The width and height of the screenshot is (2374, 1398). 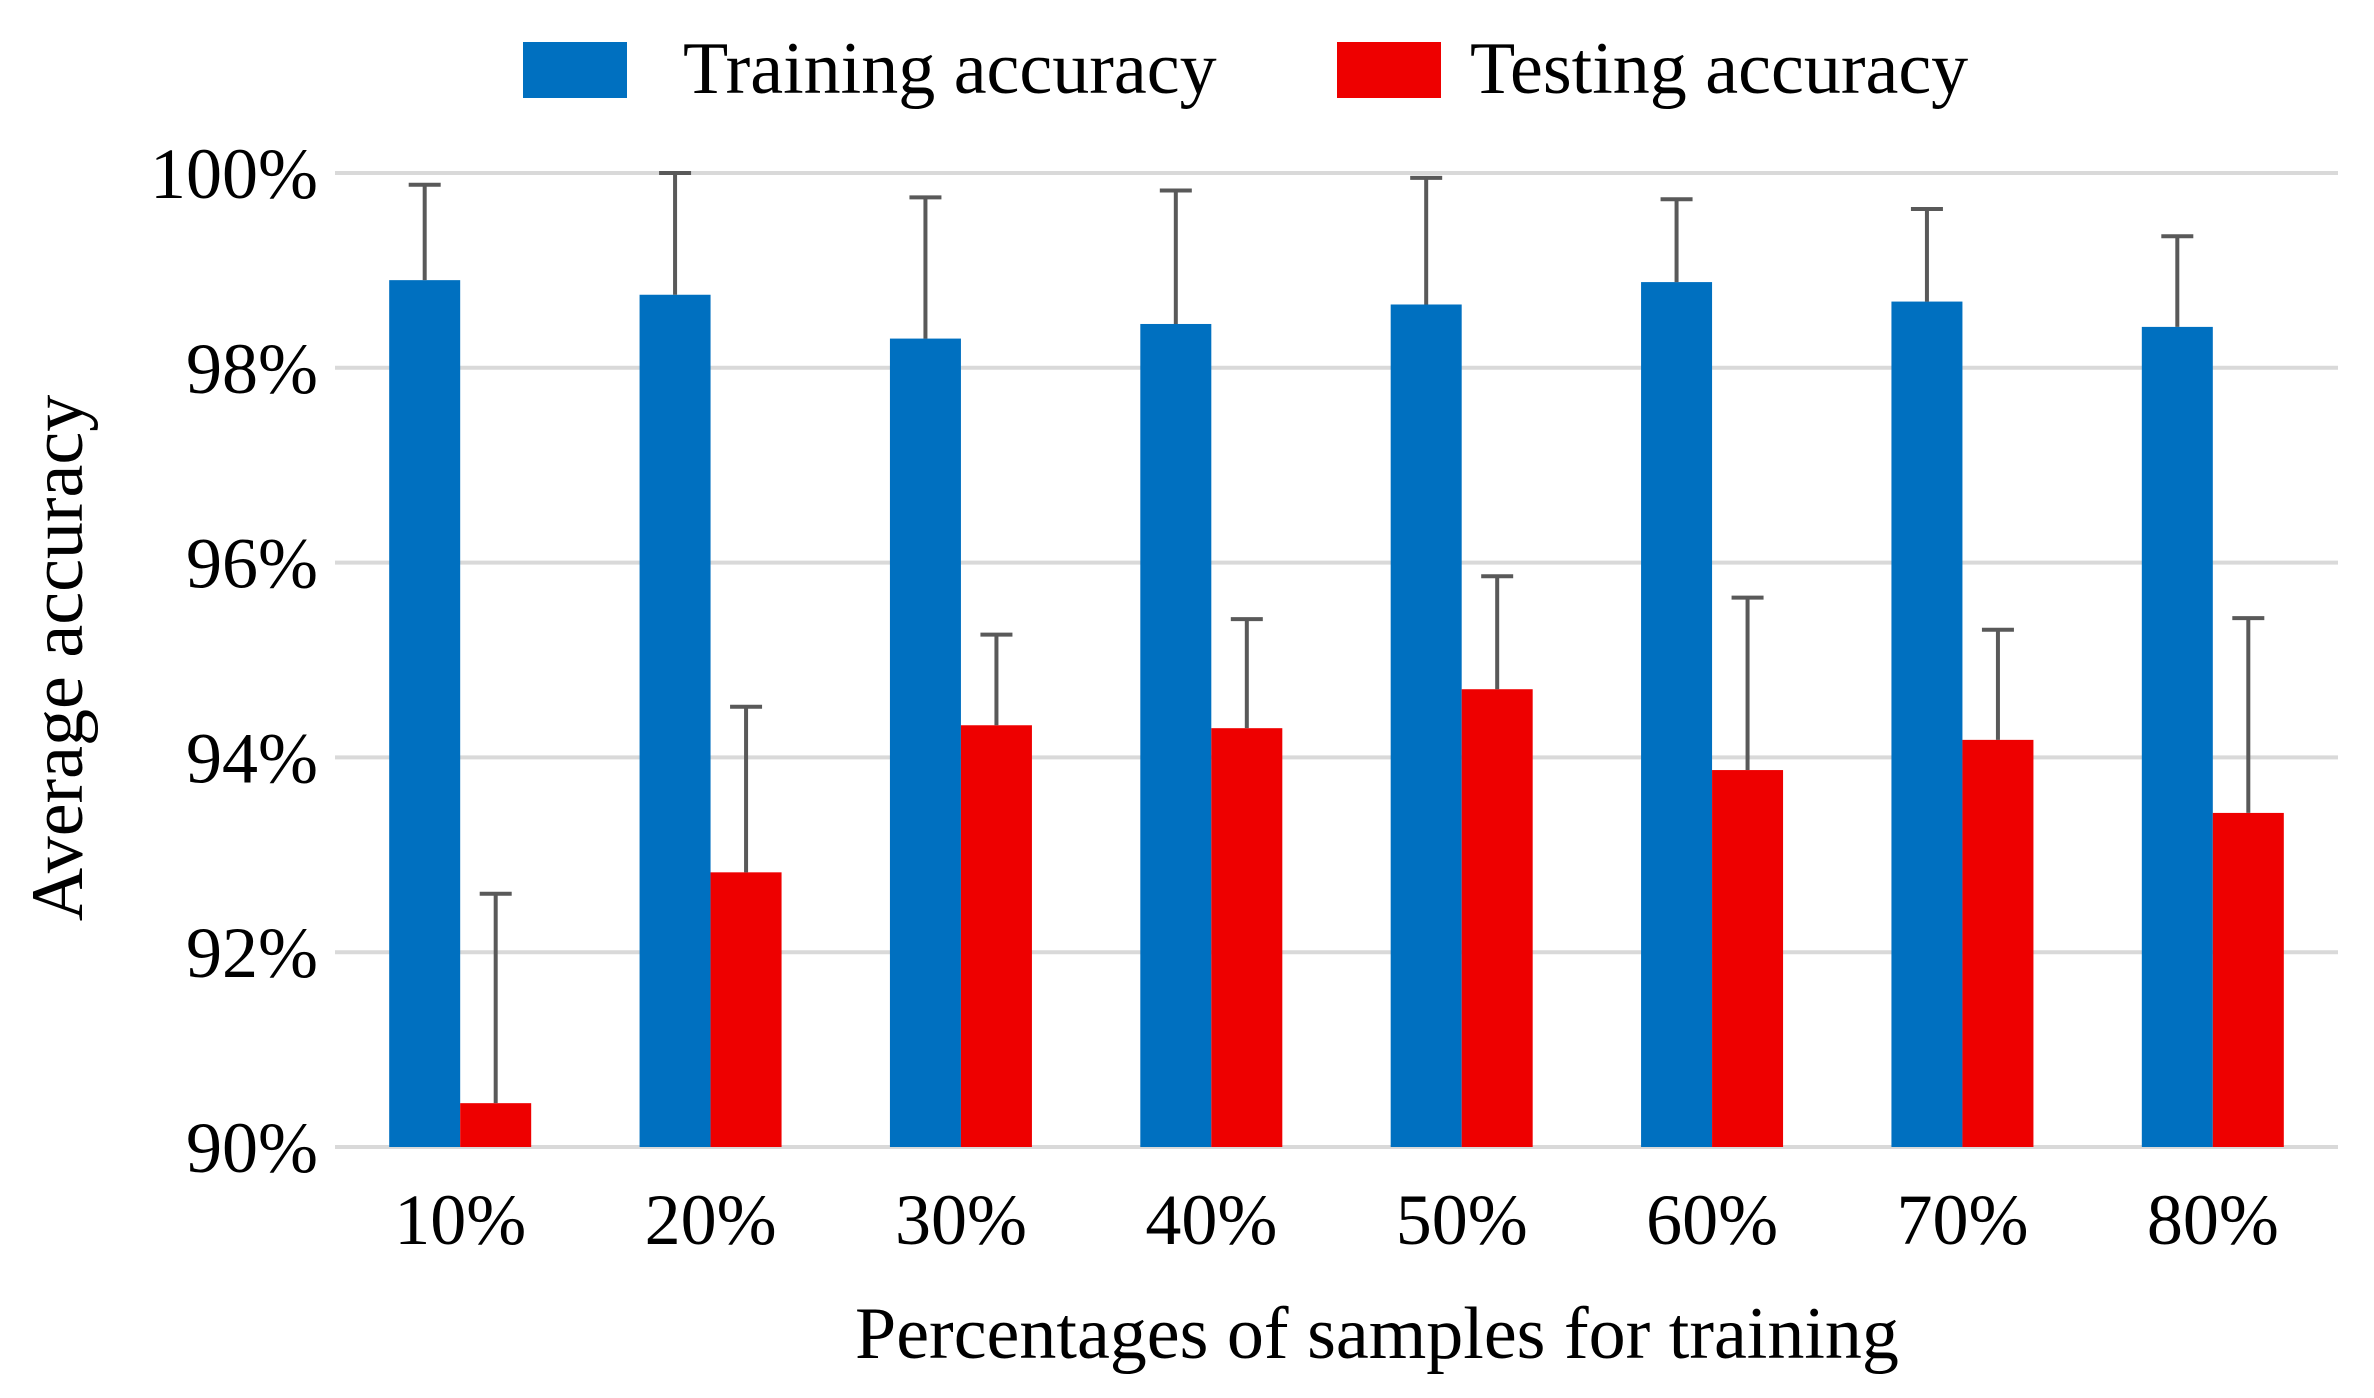 What do you see at coordinates (1719, 69) in the screenshot?
I see `legend-label-testing: Testing accuracy` at bounding box center [1719, 69].